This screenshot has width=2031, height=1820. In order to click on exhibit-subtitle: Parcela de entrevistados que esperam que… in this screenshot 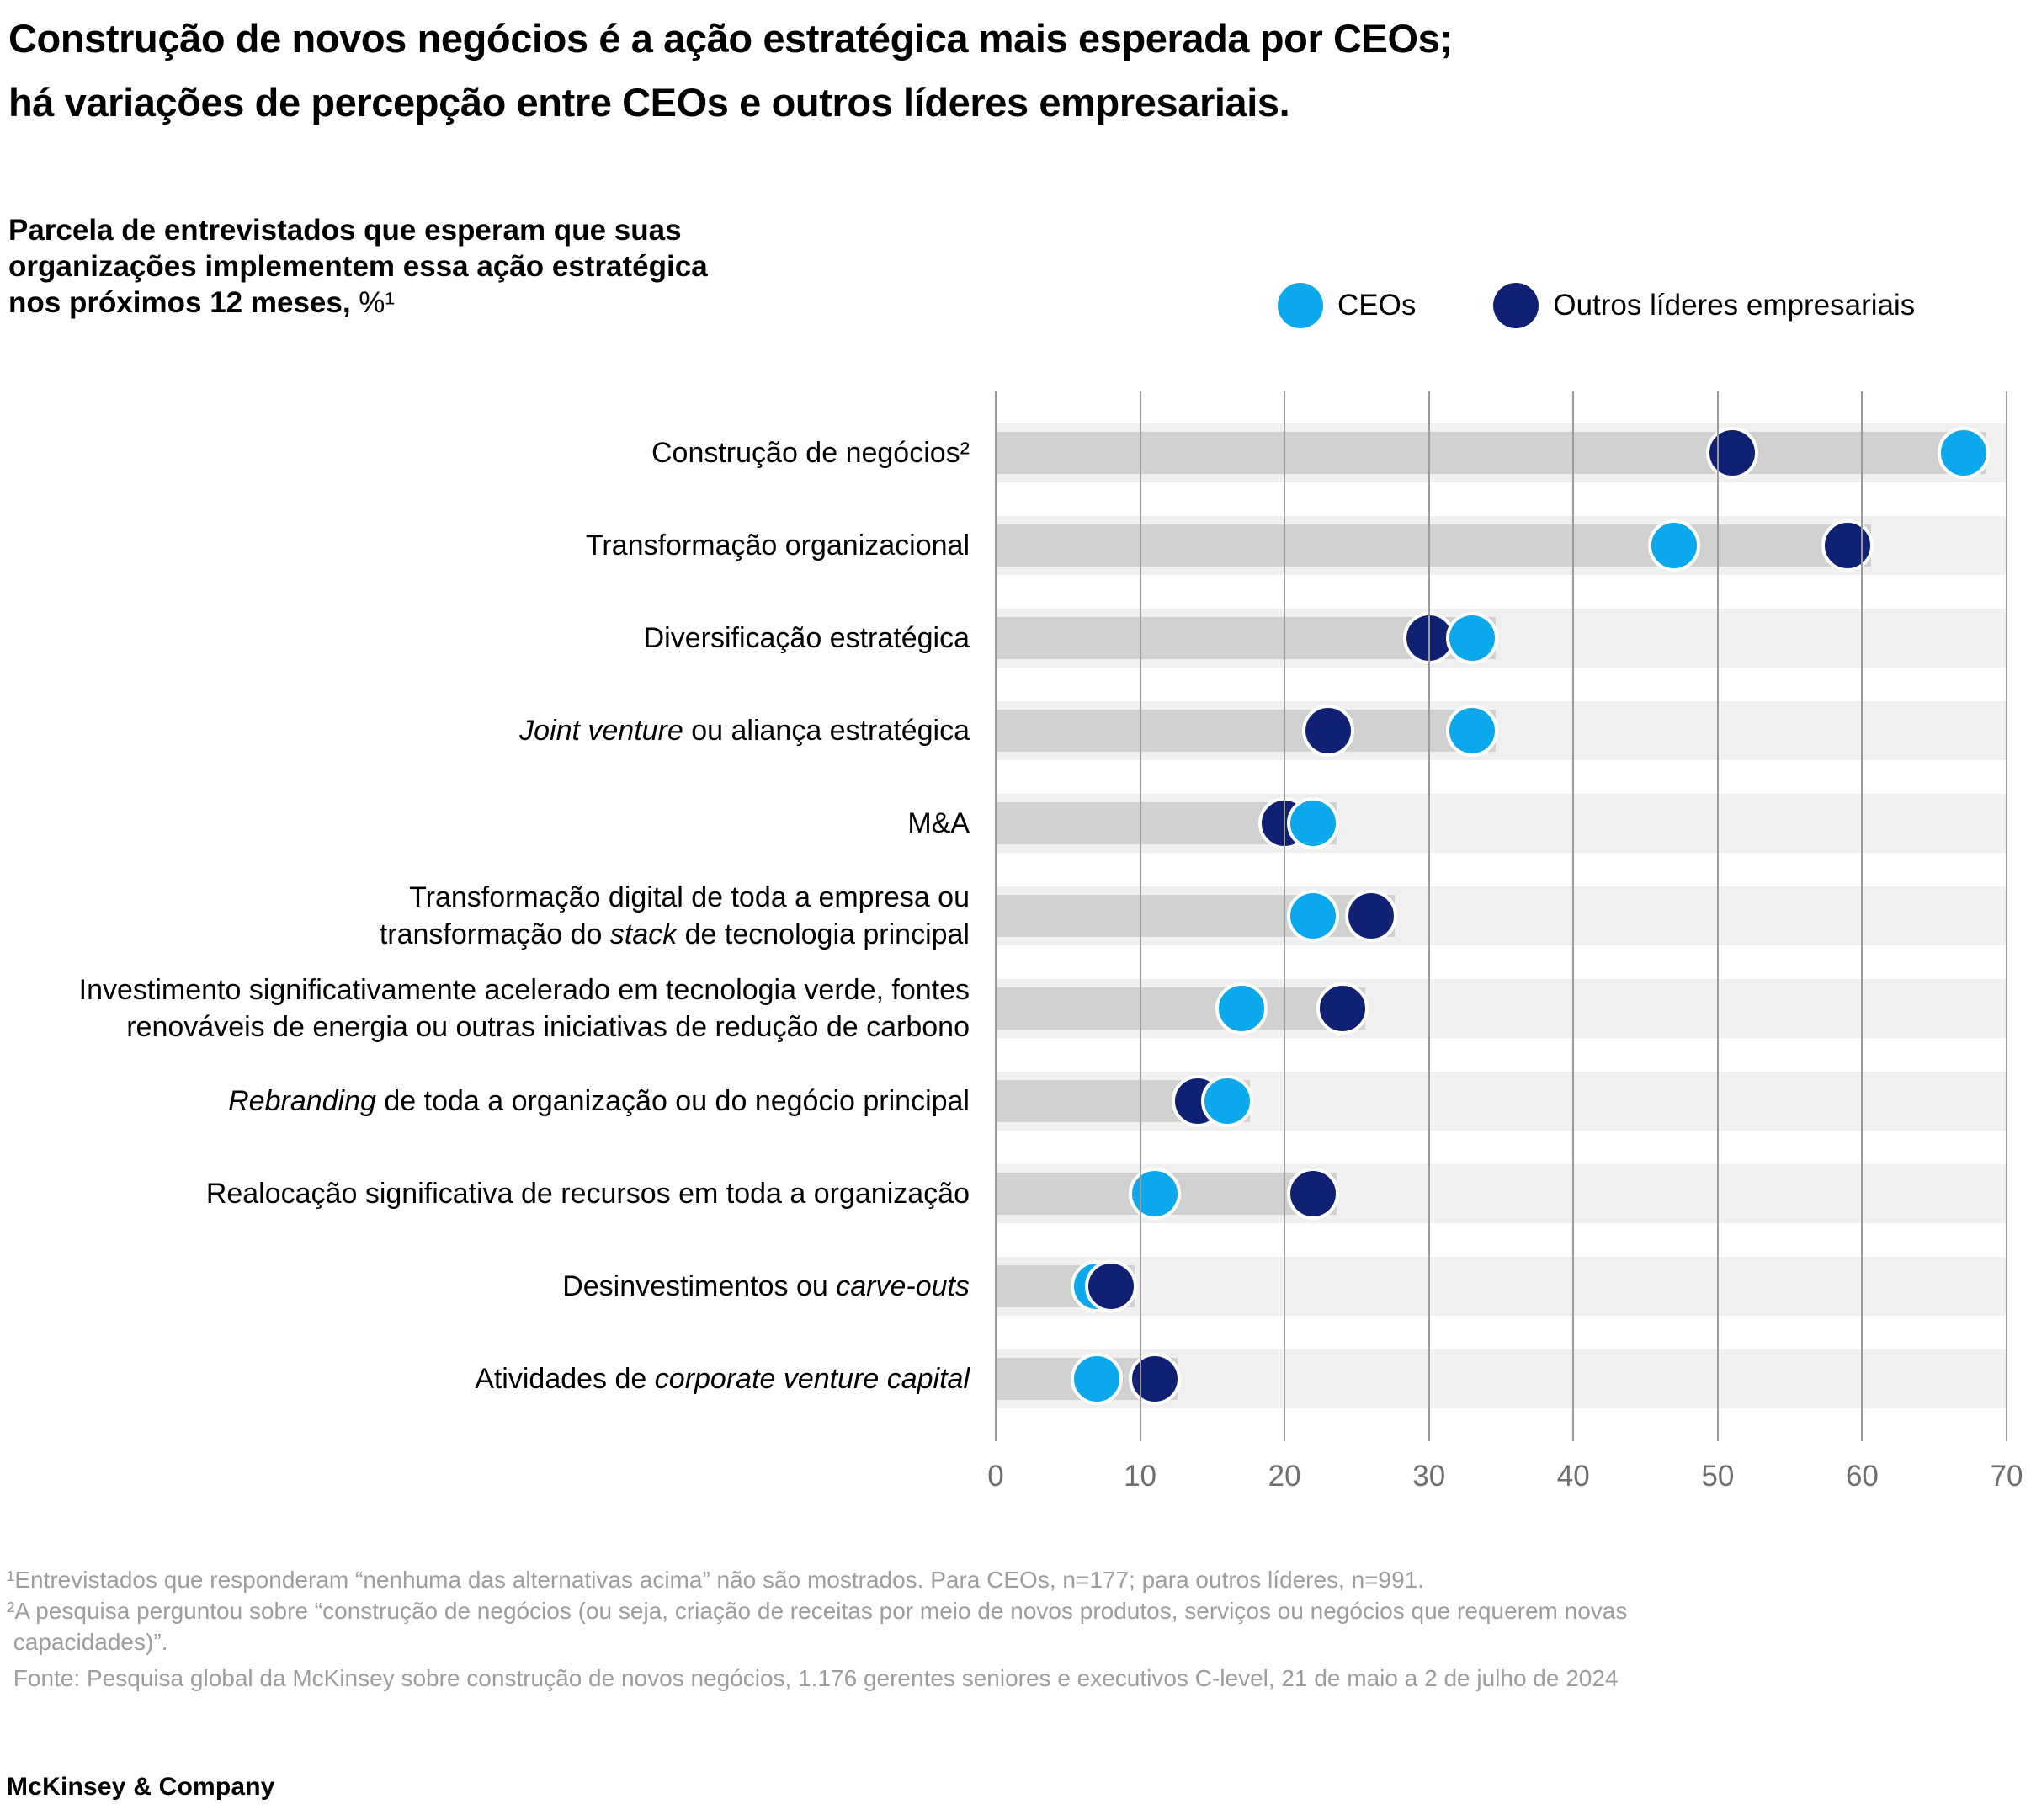, I will do `click(358, 266)`.